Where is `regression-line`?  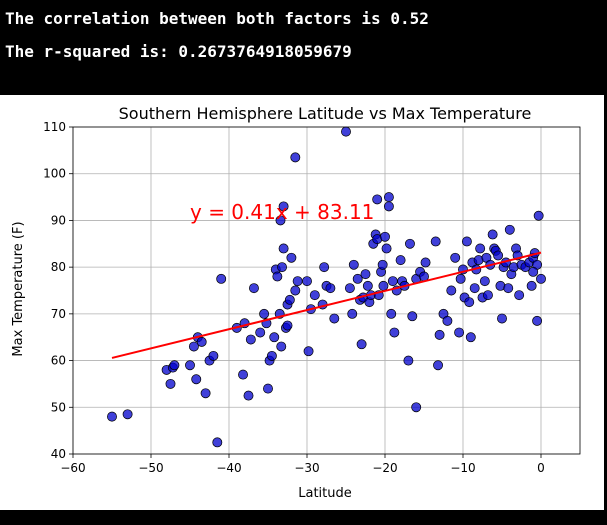
regression-line is located at coordinates (326, 305).